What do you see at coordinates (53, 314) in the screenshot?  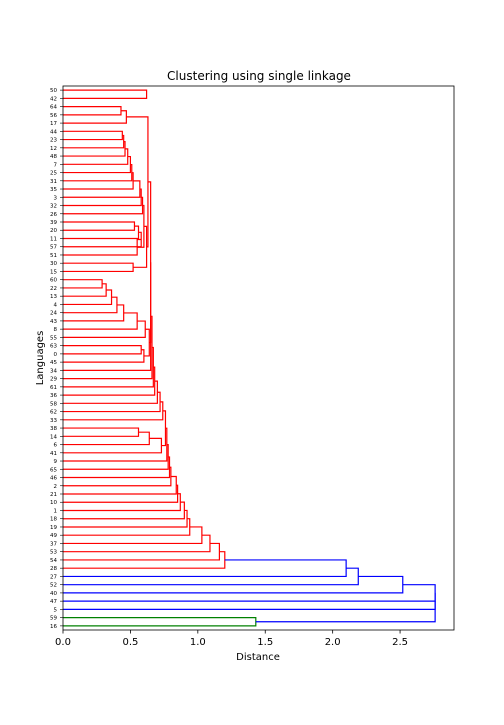 I see `leaf-label: 24` at bounding box center [53, 314].